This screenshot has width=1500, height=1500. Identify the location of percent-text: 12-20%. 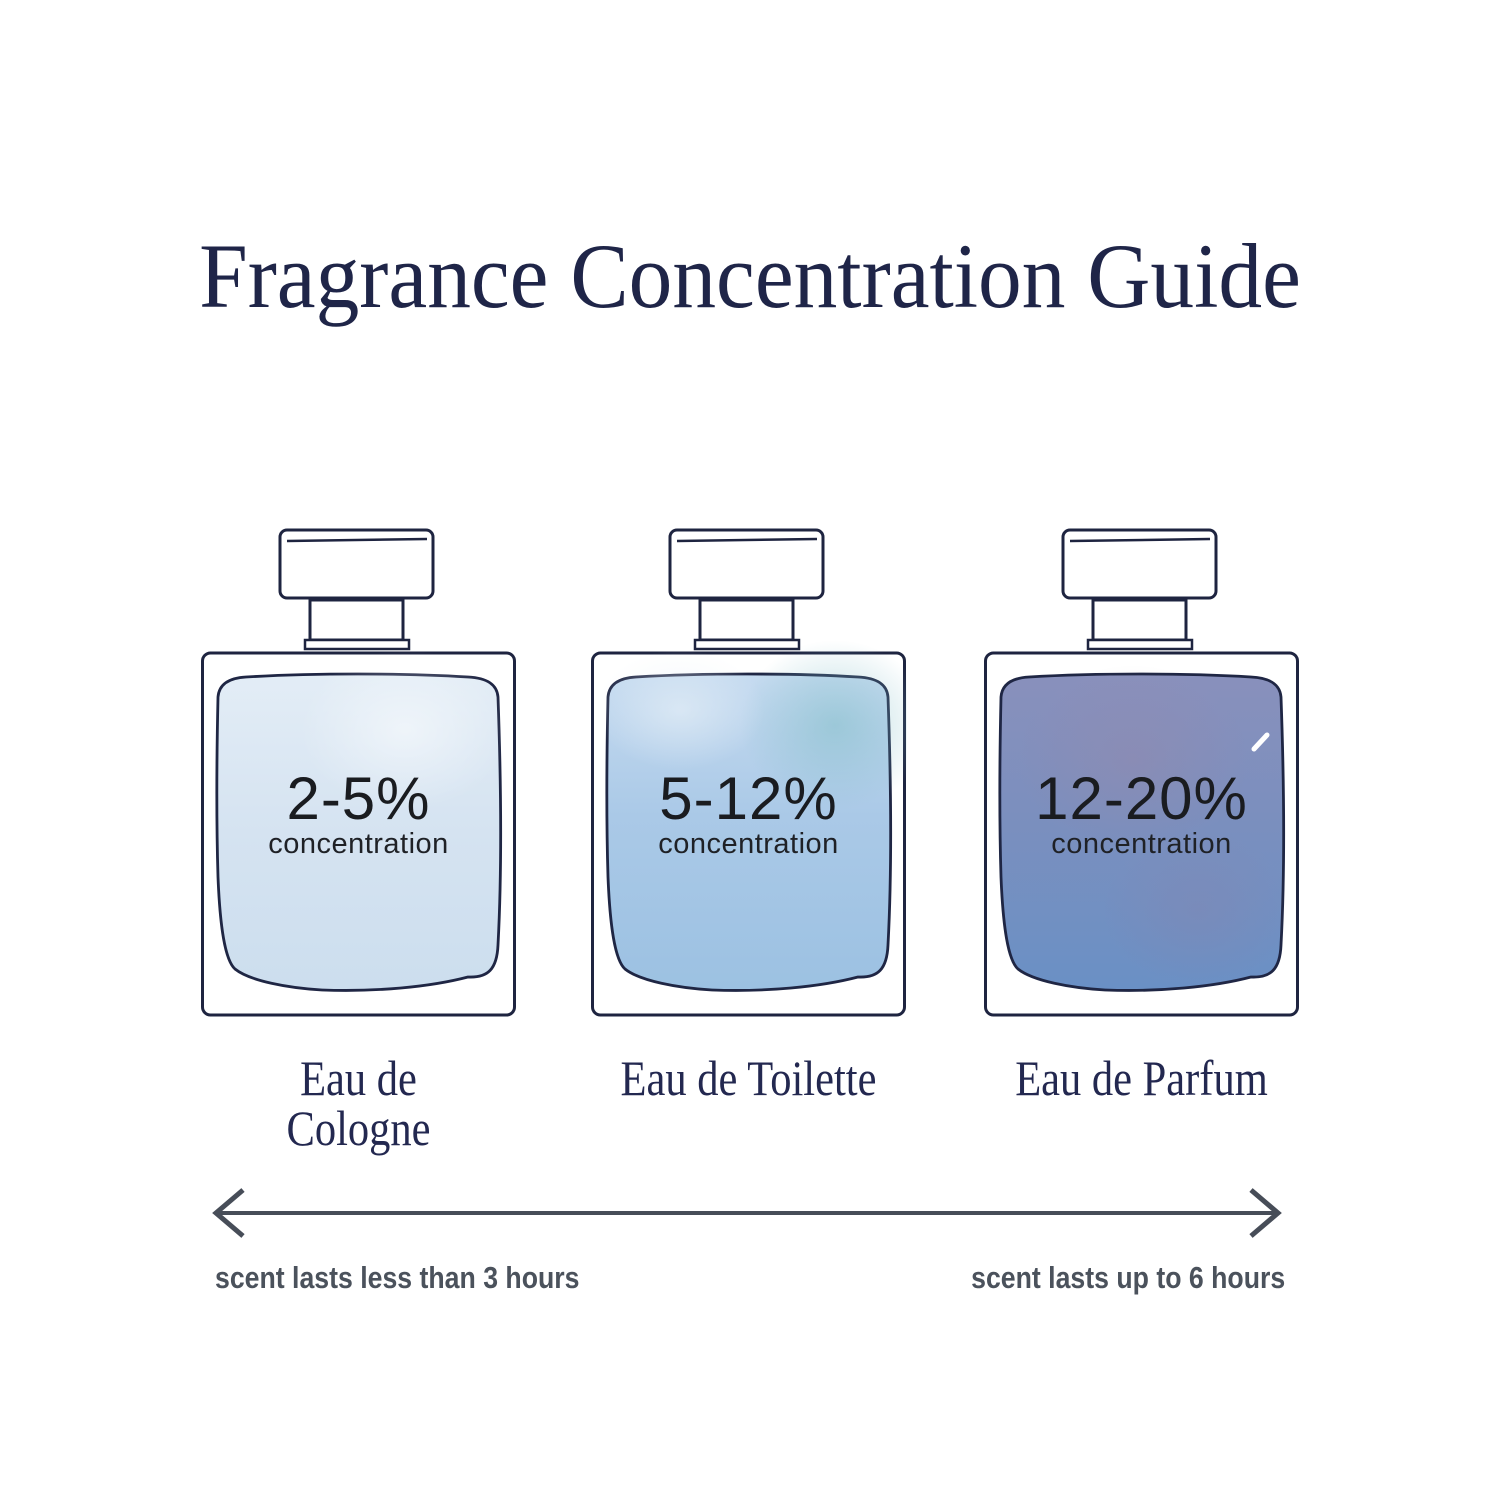
(1141, 798).